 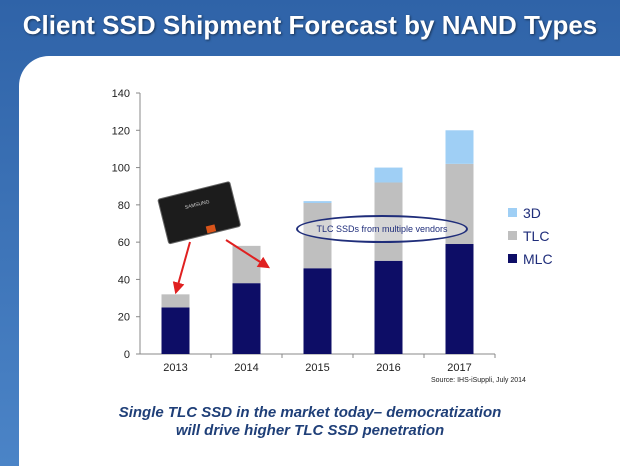 I want to click on x-tick-label: 2017, so click(x=459, y=368).